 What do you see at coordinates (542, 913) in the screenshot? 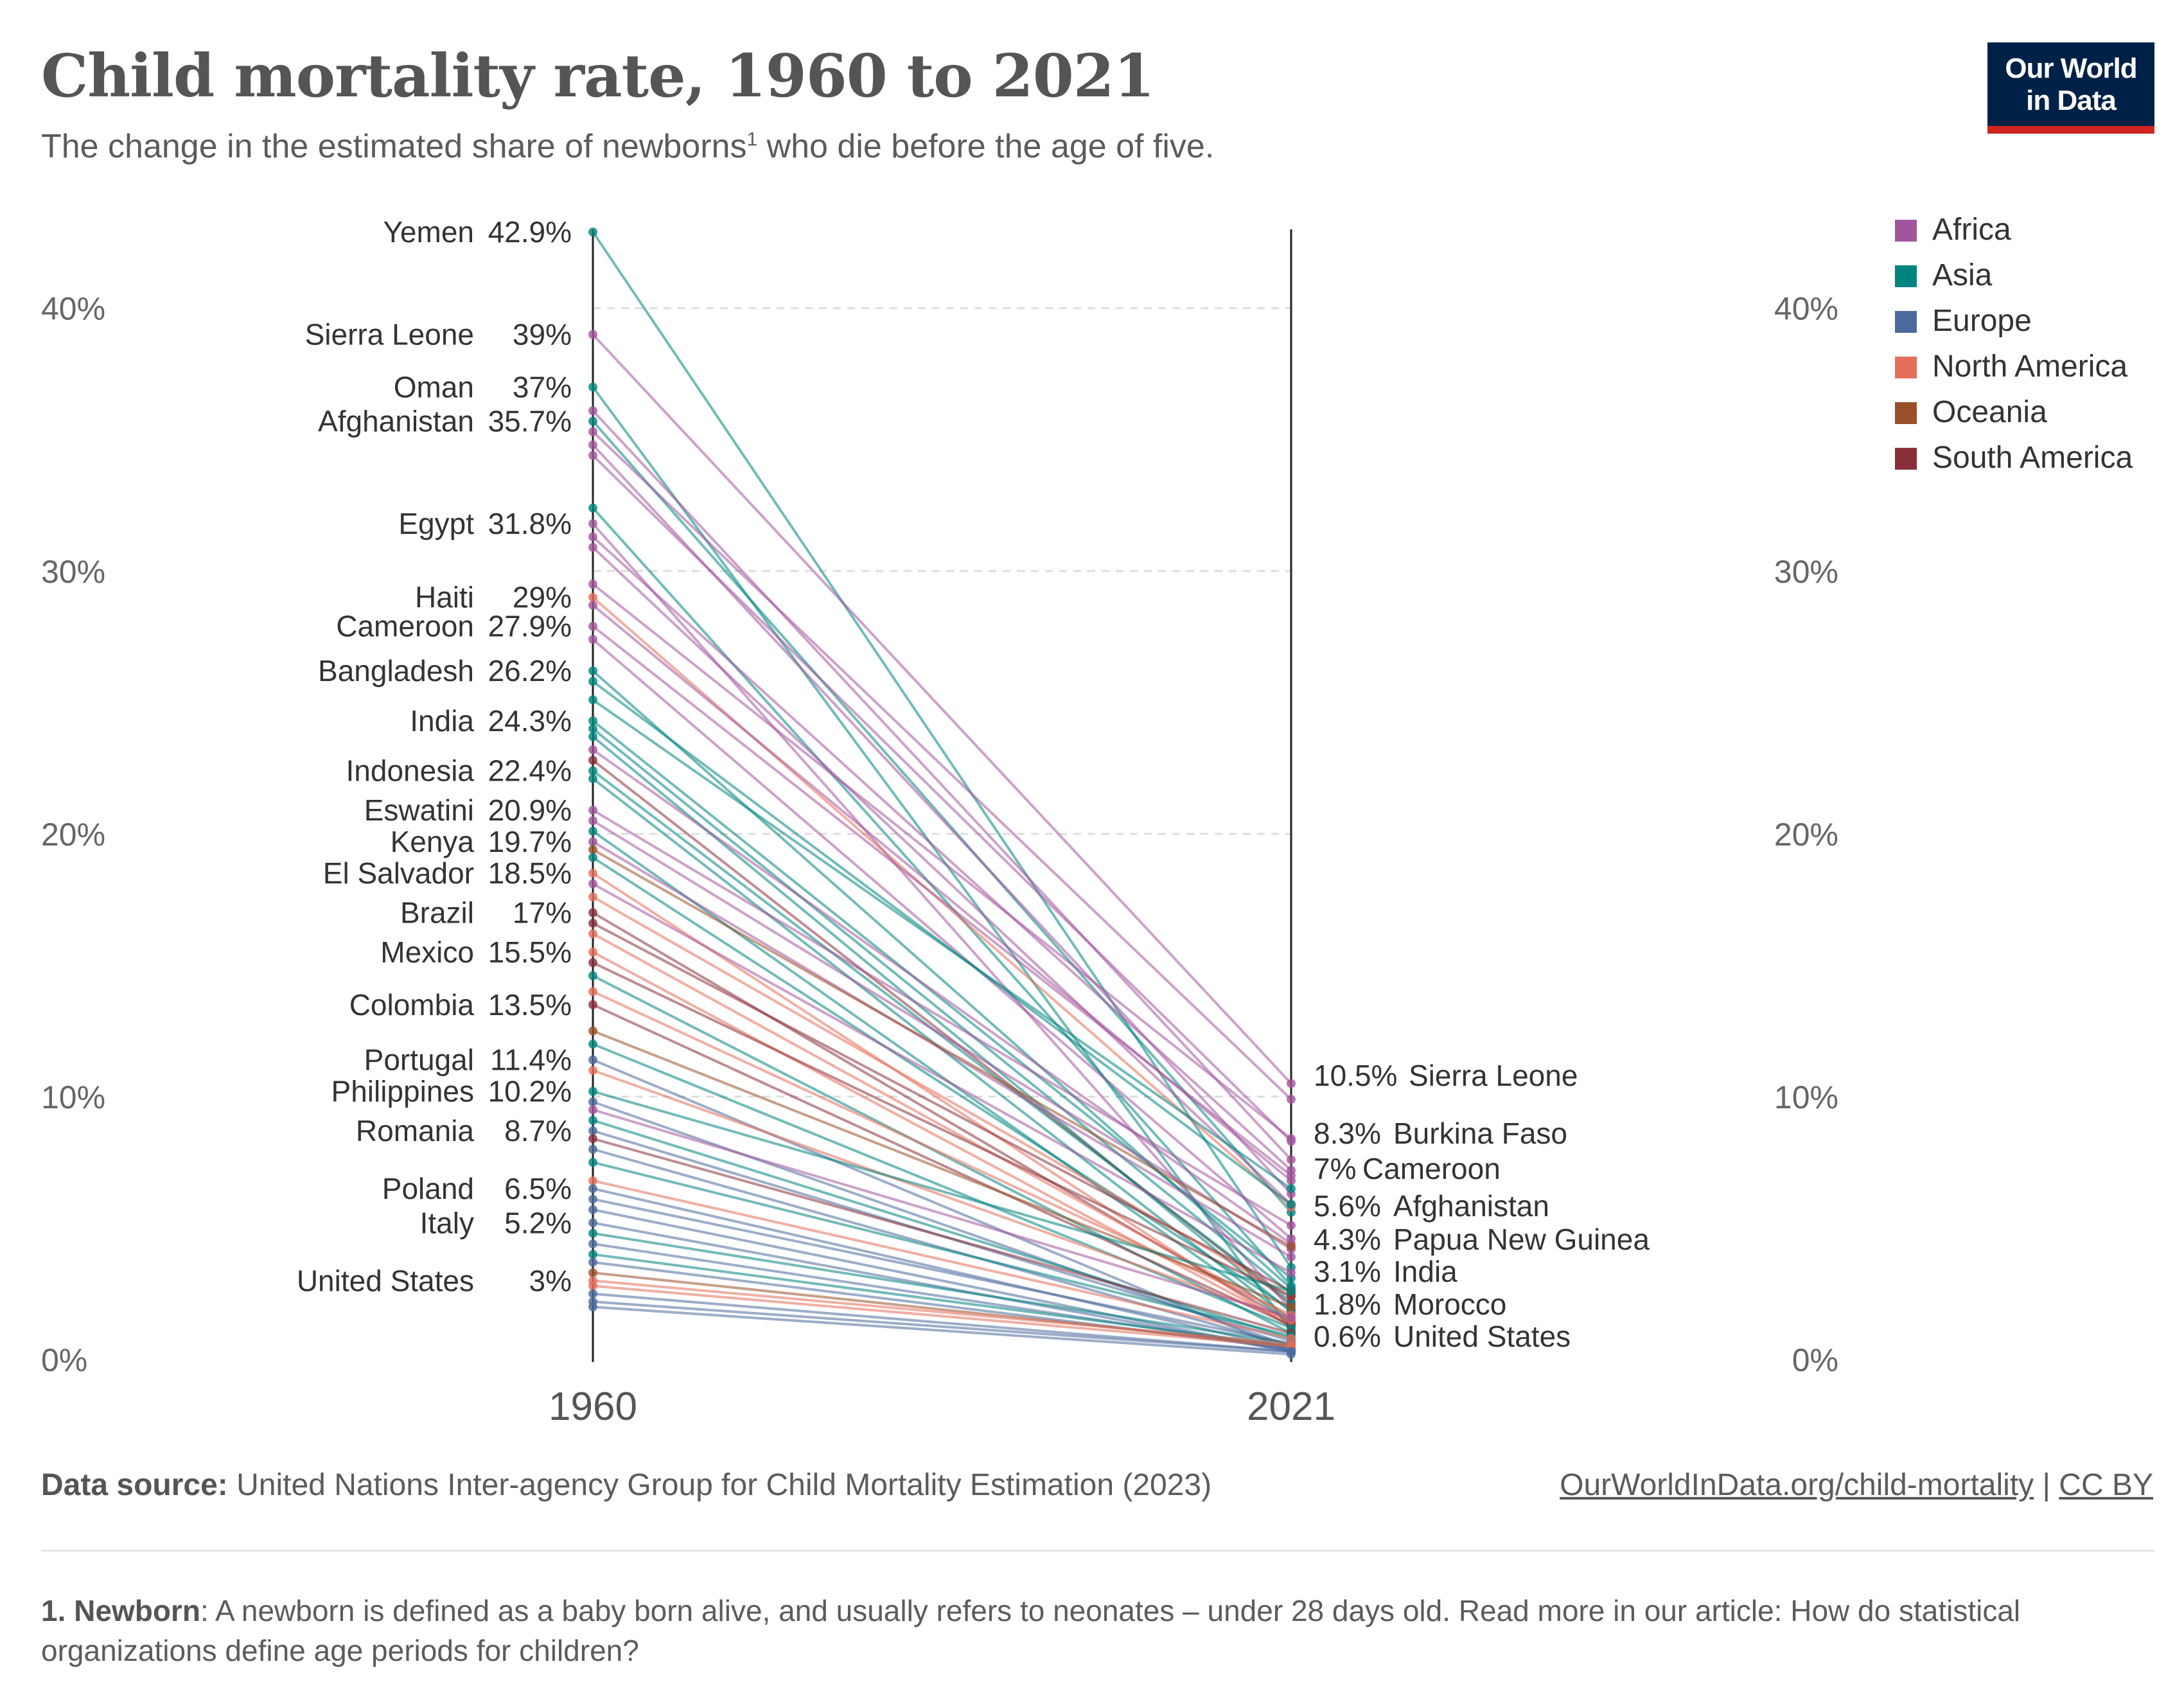
I see `value-label-1960: 17%` at bounding box center [542, 913].